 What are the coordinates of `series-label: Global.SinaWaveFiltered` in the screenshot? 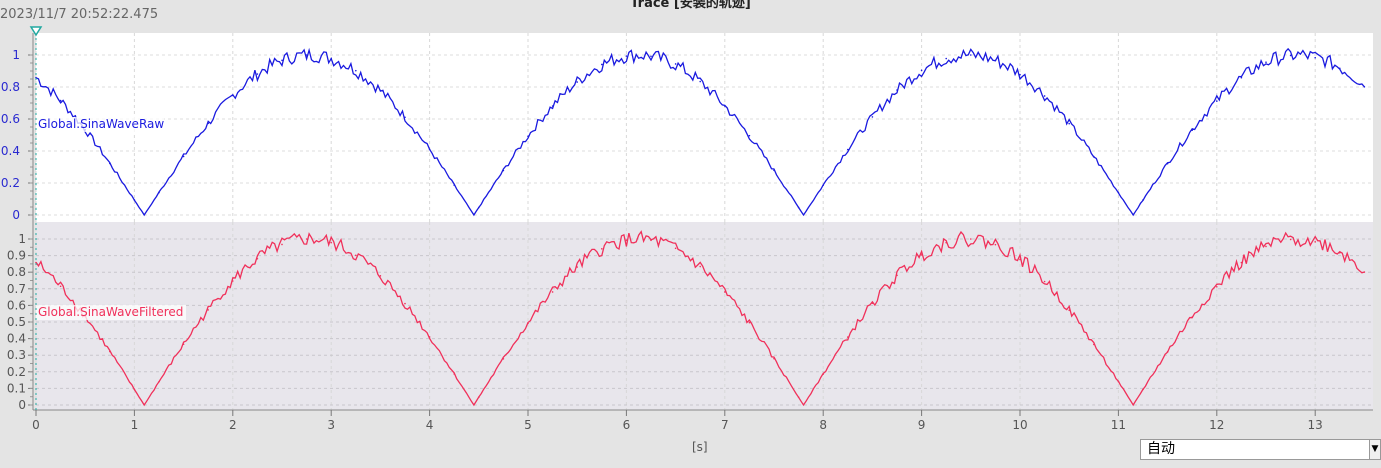 It's located at (110, 312).